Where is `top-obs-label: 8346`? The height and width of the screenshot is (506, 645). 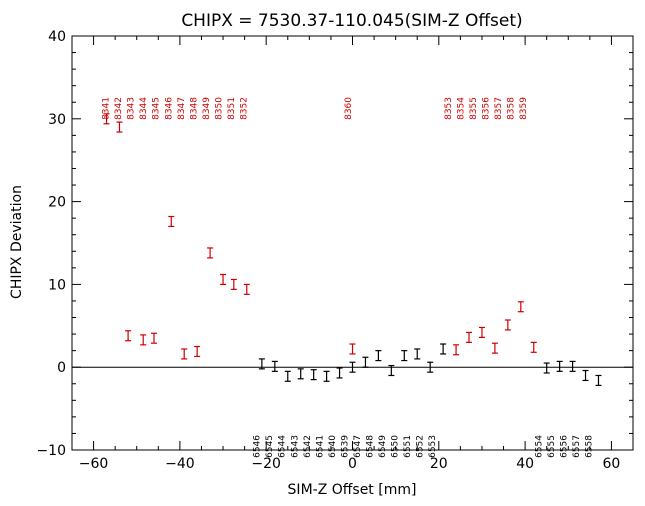
top-obs-label: 8346 is located at coordinates (169, 108).